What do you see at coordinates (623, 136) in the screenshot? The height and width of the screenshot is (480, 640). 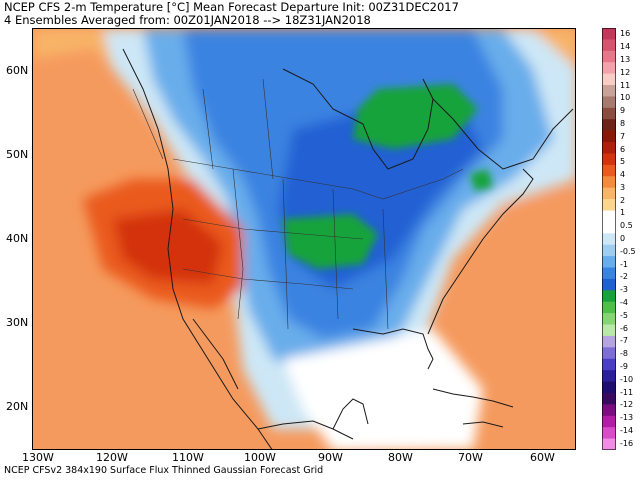 I see `colorbar-label: 7` at bounding box center [623, 136].